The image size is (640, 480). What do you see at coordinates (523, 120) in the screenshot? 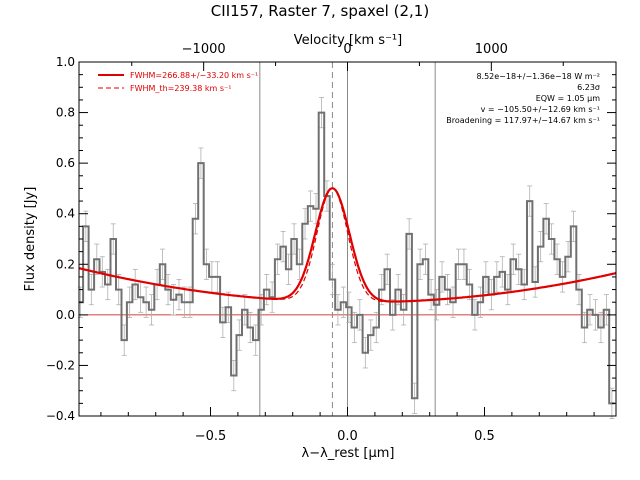
I see `annotation-broadening: Broadening = 117.97+/−14.67 km s⁻¹` at bounding box center [523, 120].